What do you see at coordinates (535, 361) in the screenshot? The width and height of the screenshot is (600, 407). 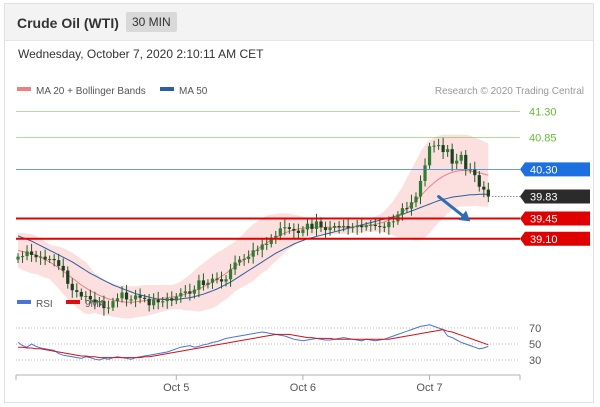 I see `rsi-tick-30: 30` at bounding box center [535, 361].